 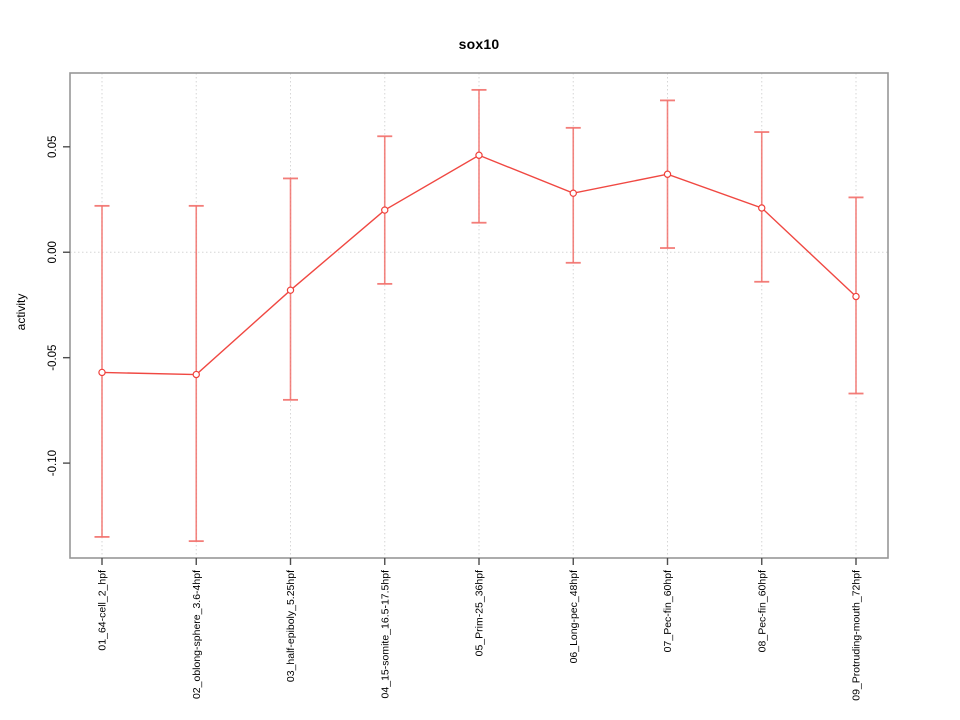 What do you see at coordinates (479, 44) in the screenshot?
I see `chart-title: sox10` at bounding box center [479, 44].